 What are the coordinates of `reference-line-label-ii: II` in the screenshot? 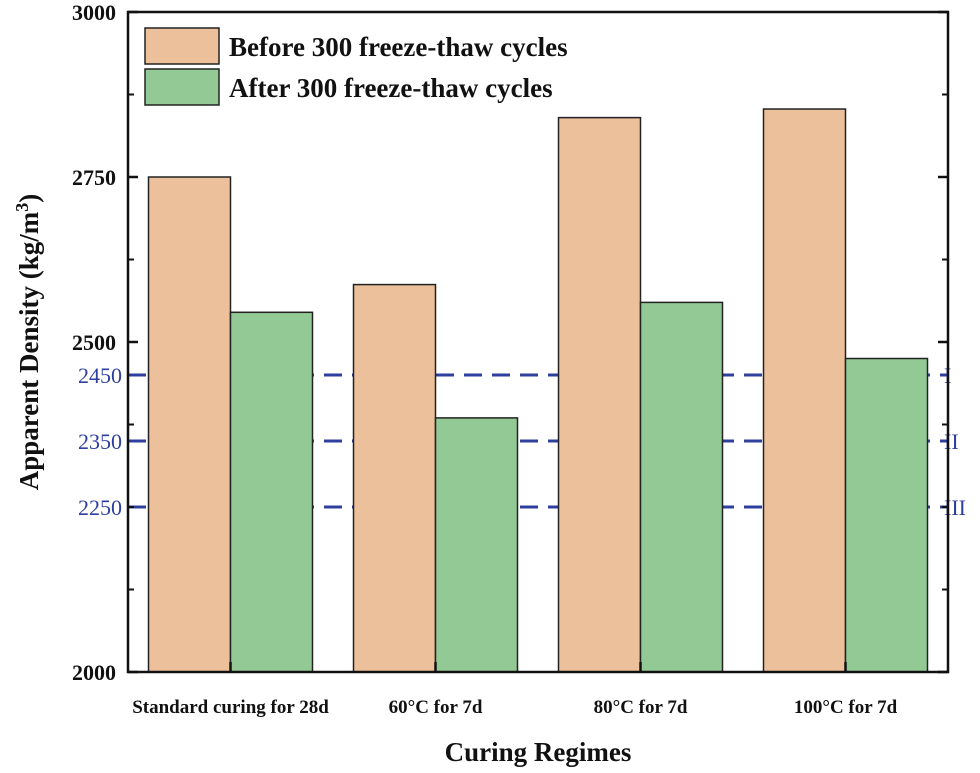 It's located at (951, 441).